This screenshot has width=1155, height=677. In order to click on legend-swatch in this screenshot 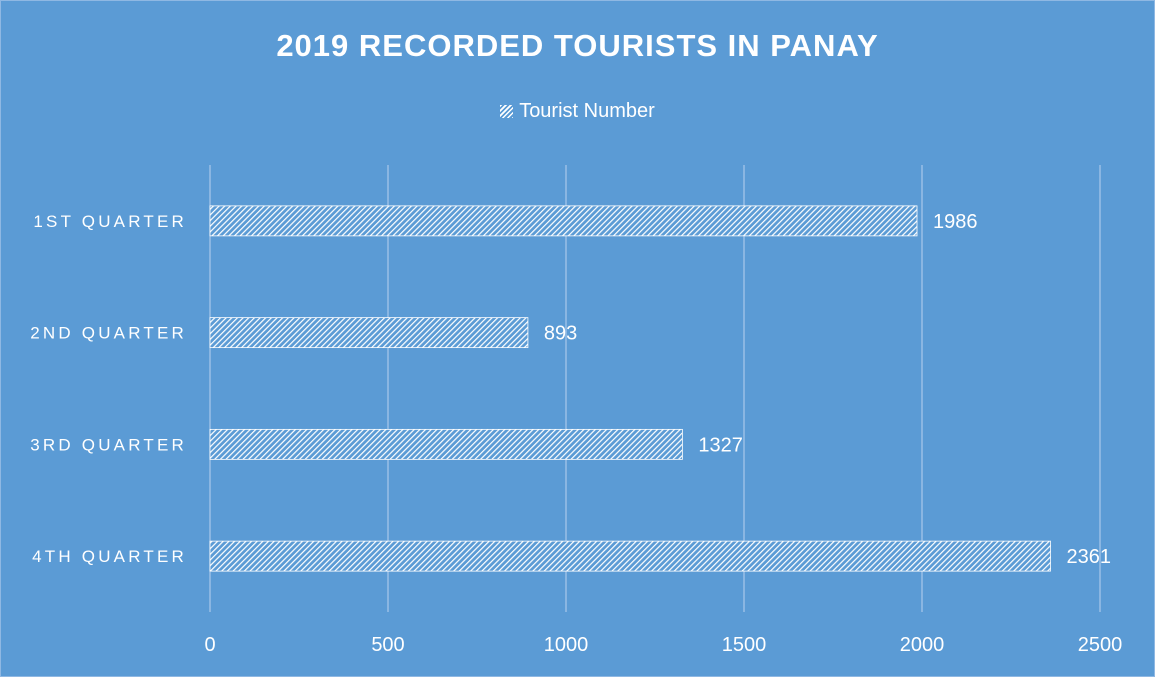, I will do `click(507, 111)`.